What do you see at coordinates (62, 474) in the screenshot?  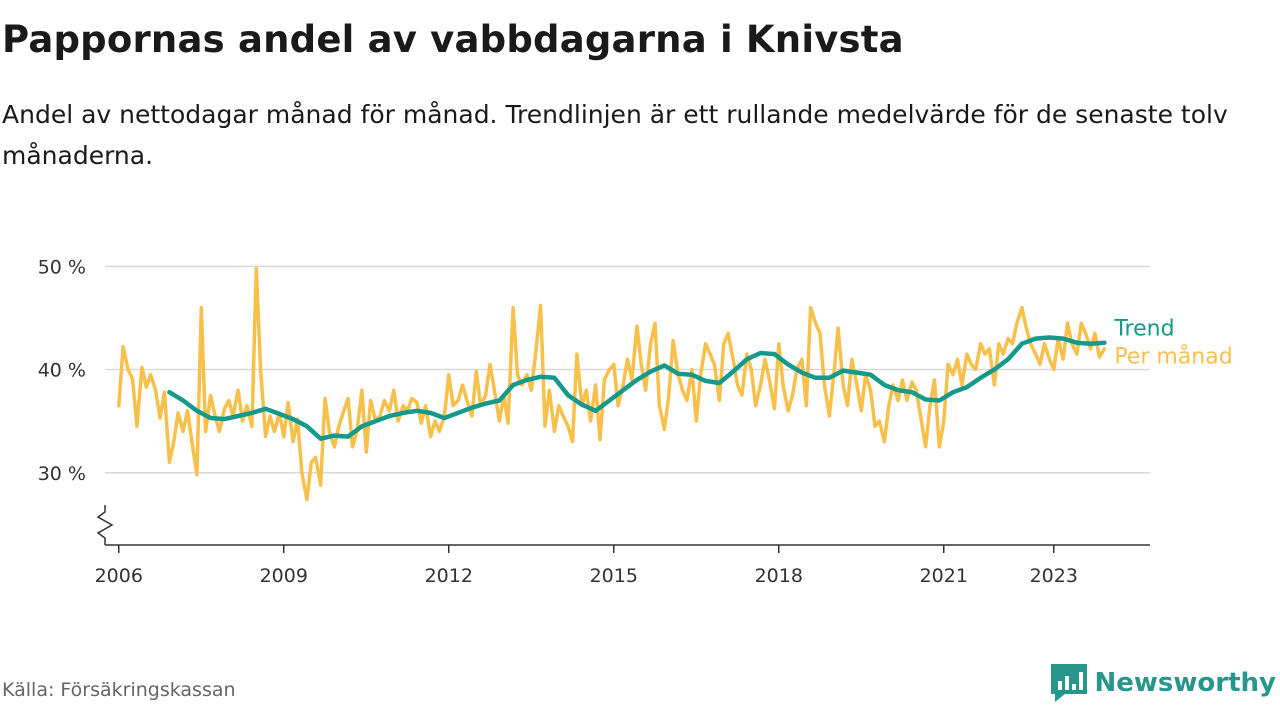 I see `y-tick-label: 30 %` at bounding box center [62, 474].